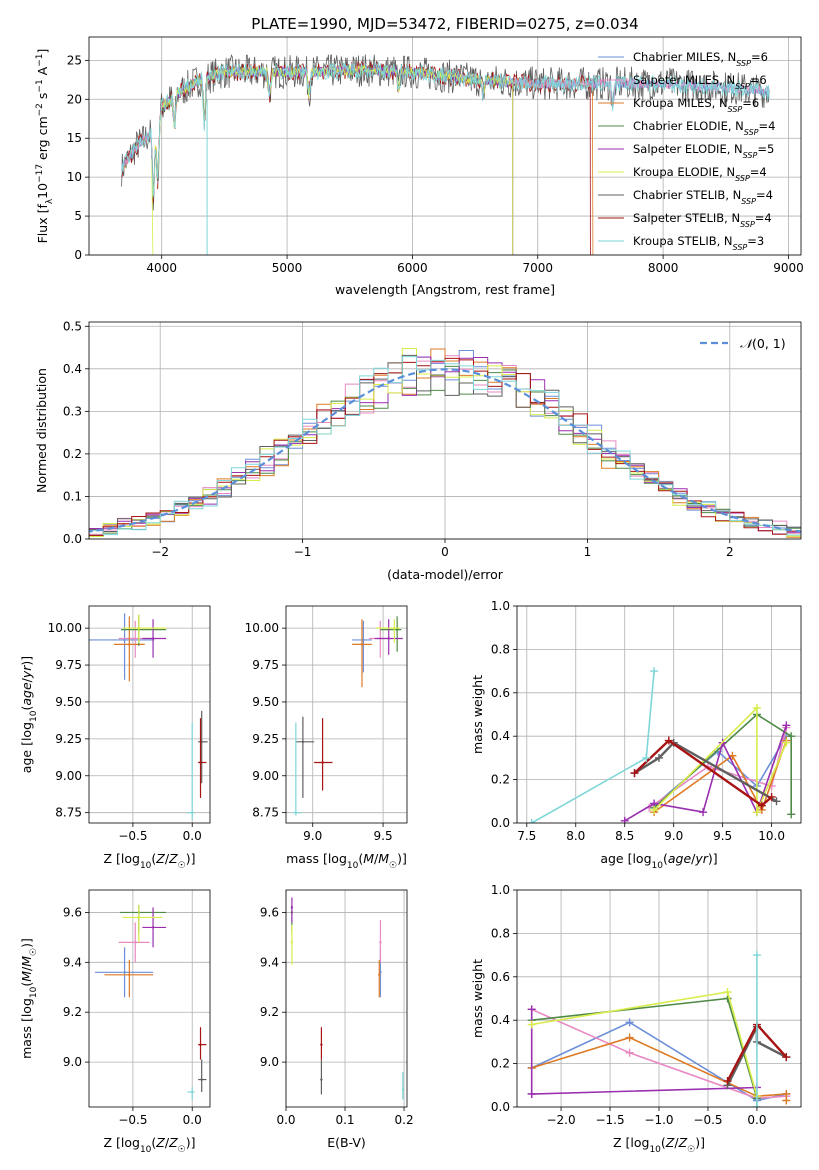 The height and width of the screenshot is (1170, 819). Describe the element at coordinates (500, 693) in the screenshot. I see `y-tick-label: 0.6` at that location.